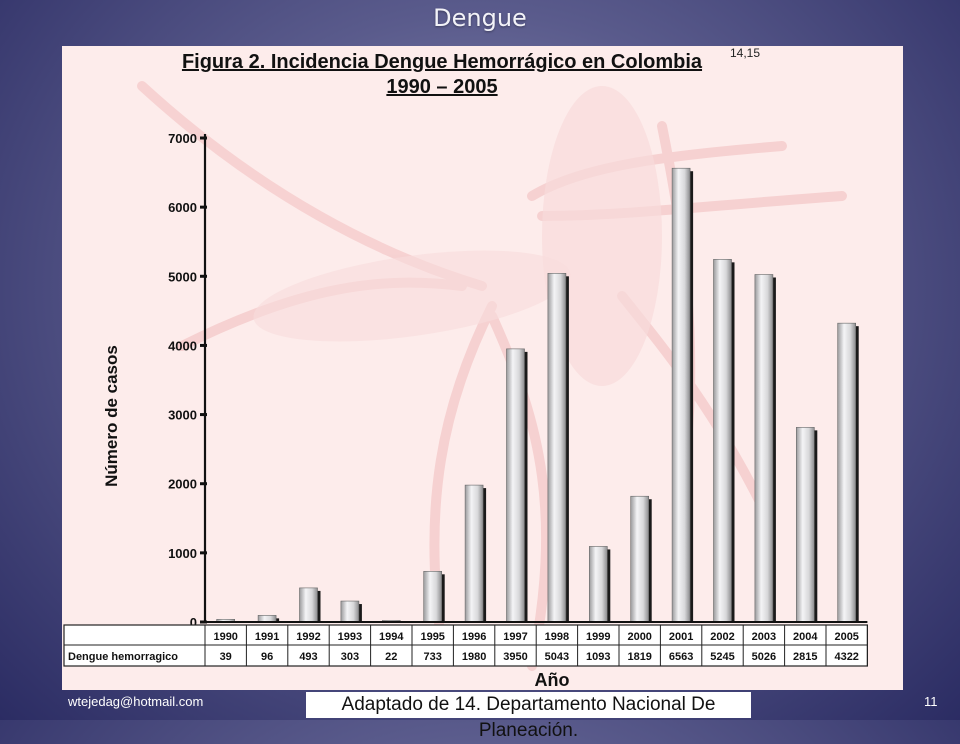  What do you see at coordinates (225, 637) in the screenshot?
I see `x-tick-label: 1990` at bounding box center [225, 637].